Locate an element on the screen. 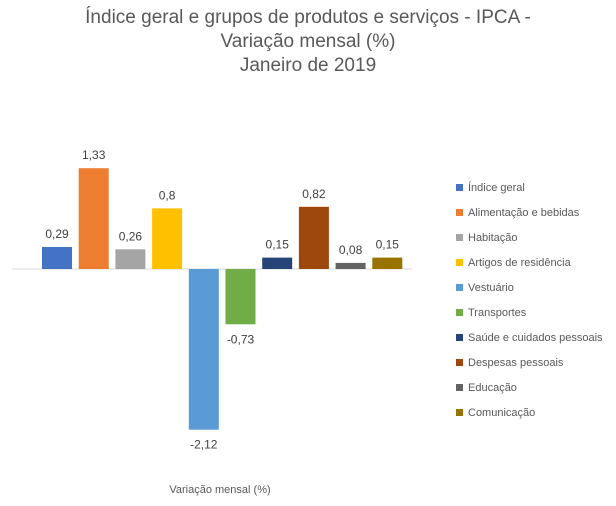 Image resolution: width=616 pixels, height=506 pixels. legend-label-2: Habitação is located at coordinates (493, 237).